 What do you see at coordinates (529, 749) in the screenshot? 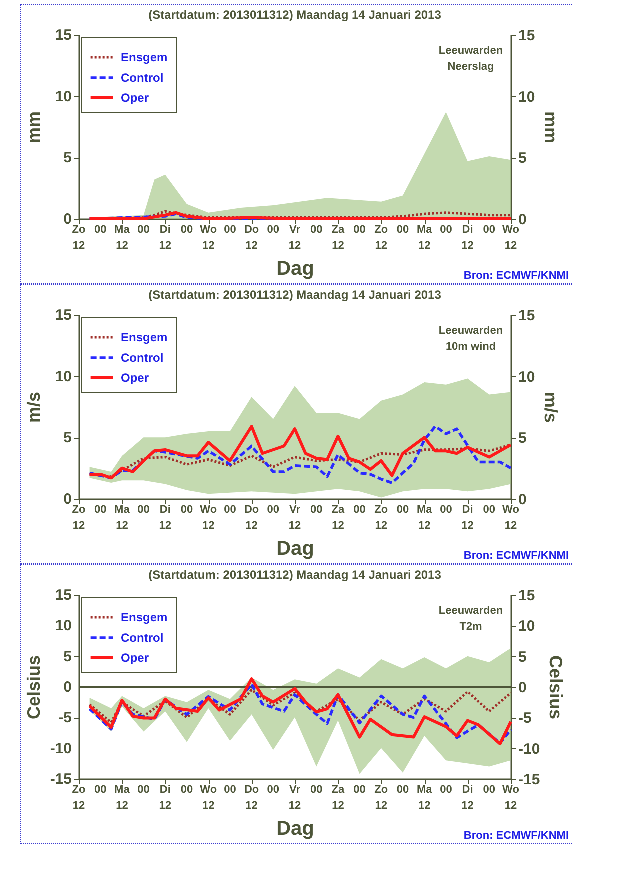
I see `y2-tick-label: -10` at bounding box center [529, 749].